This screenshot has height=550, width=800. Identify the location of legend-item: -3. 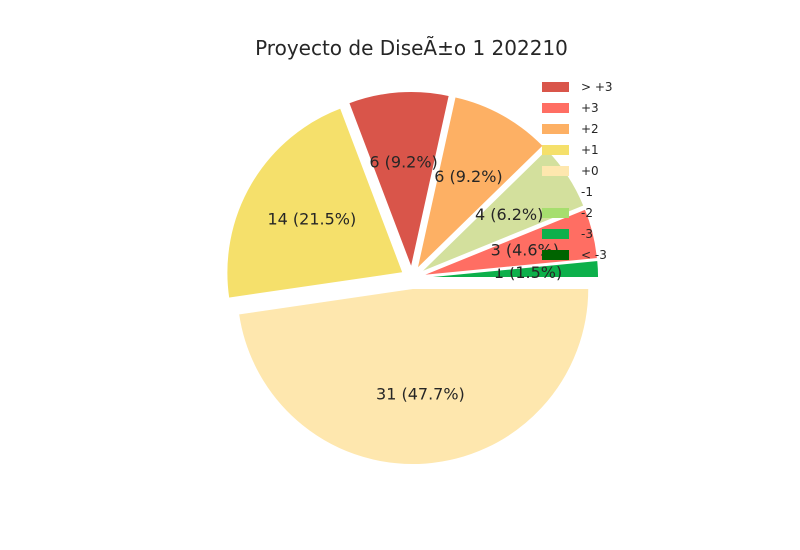
(587, 233).